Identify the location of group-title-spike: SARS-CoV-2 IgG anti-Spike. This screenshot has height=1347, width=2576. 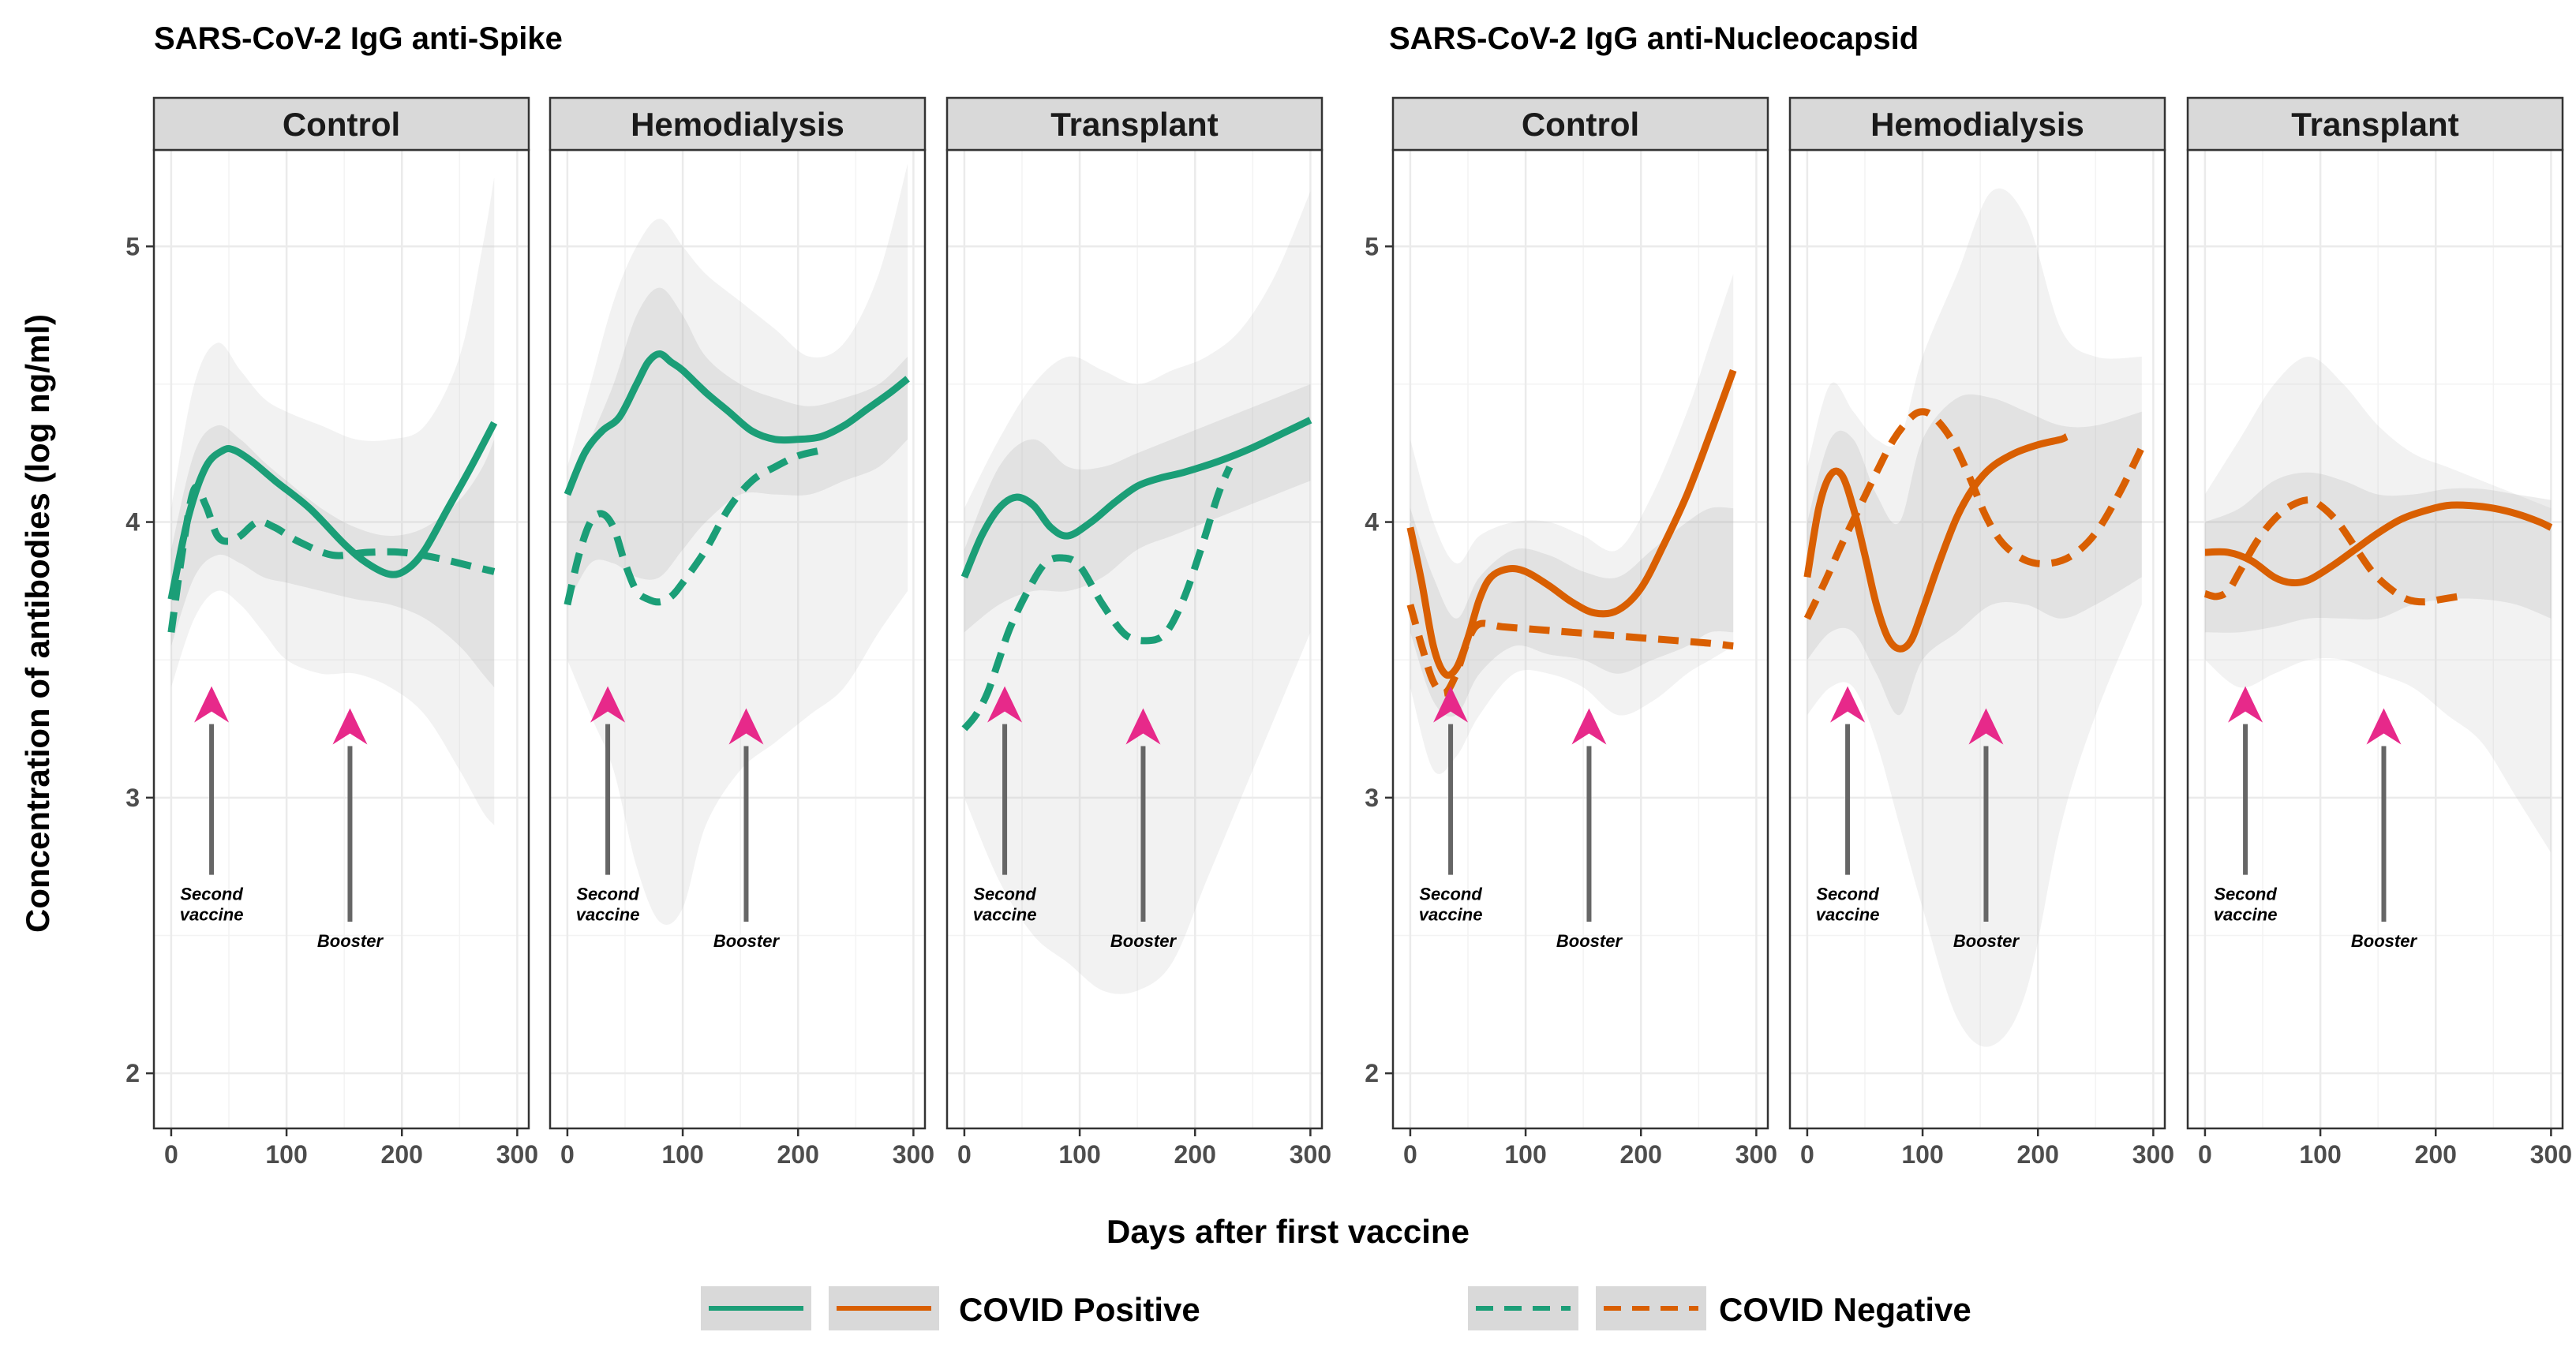
(358, 38).